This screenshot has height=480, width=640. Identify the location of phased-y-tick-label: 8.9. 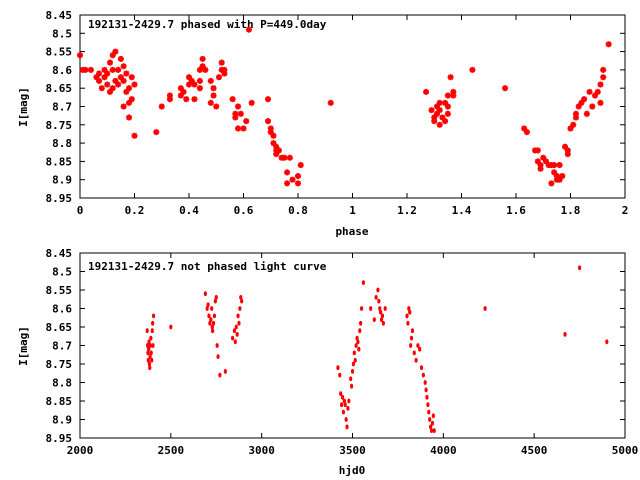
(62, 180).